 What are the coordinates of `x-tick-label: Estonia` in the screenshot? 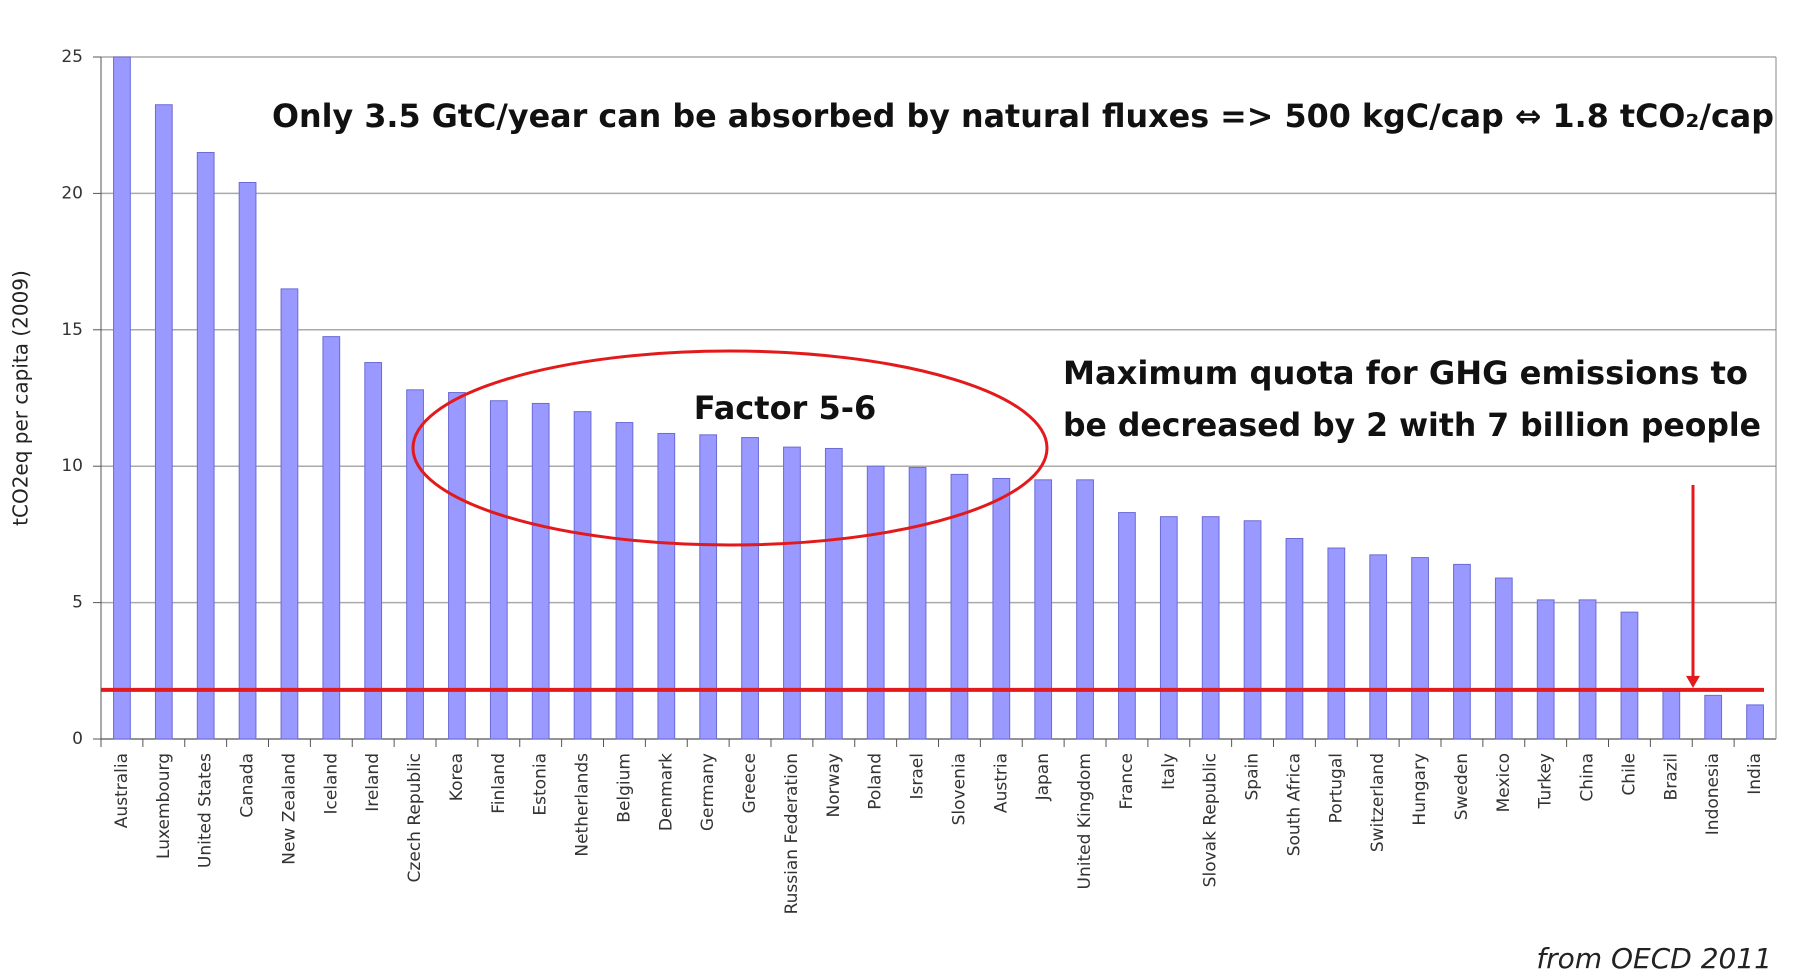 It's located at (541, 784).